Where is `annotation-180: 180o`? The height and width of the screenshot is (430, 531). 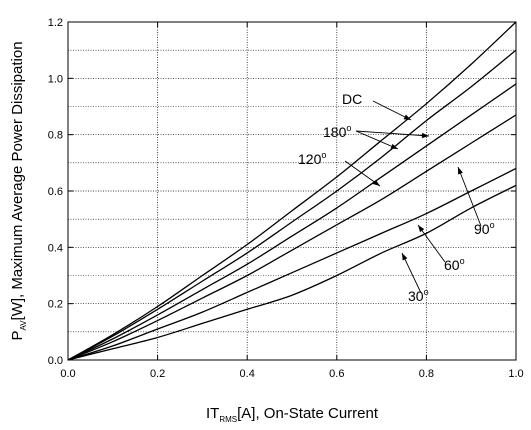
annotation-180: 180o is located at coordinates (337, 131).